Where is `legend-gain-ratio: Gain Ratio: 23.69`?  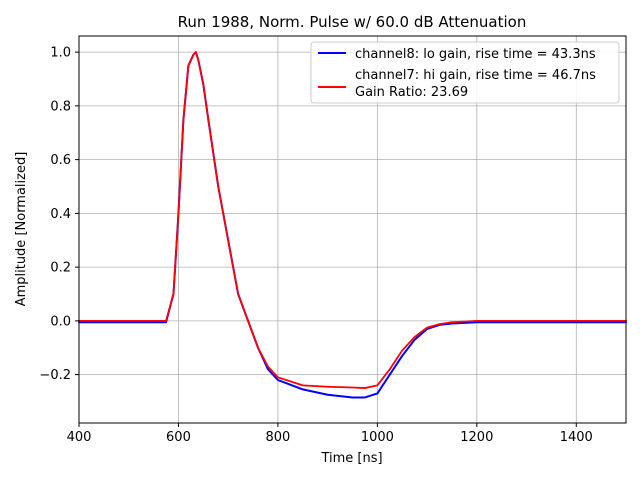
legend-gain-ratio: Gain Ratio: 23.69 is located at coordinates (411, 92).